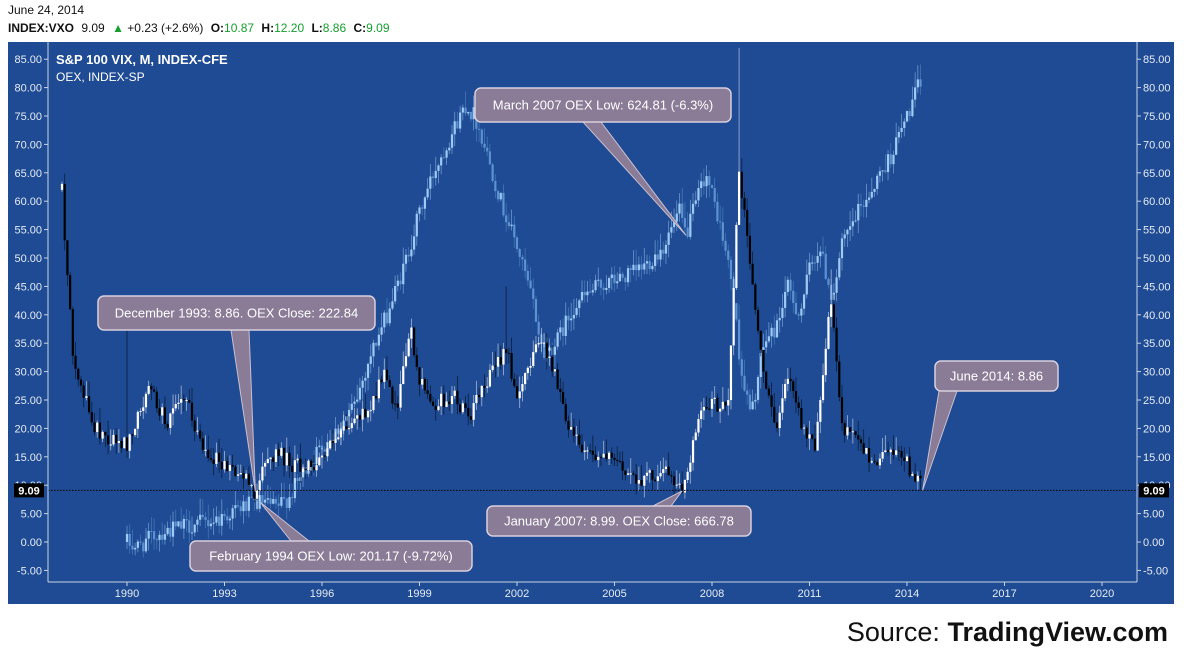  I want to click on annotation-callout: March 2007 OEX Low: 624.81 (-6.3%), so click(603, 161).